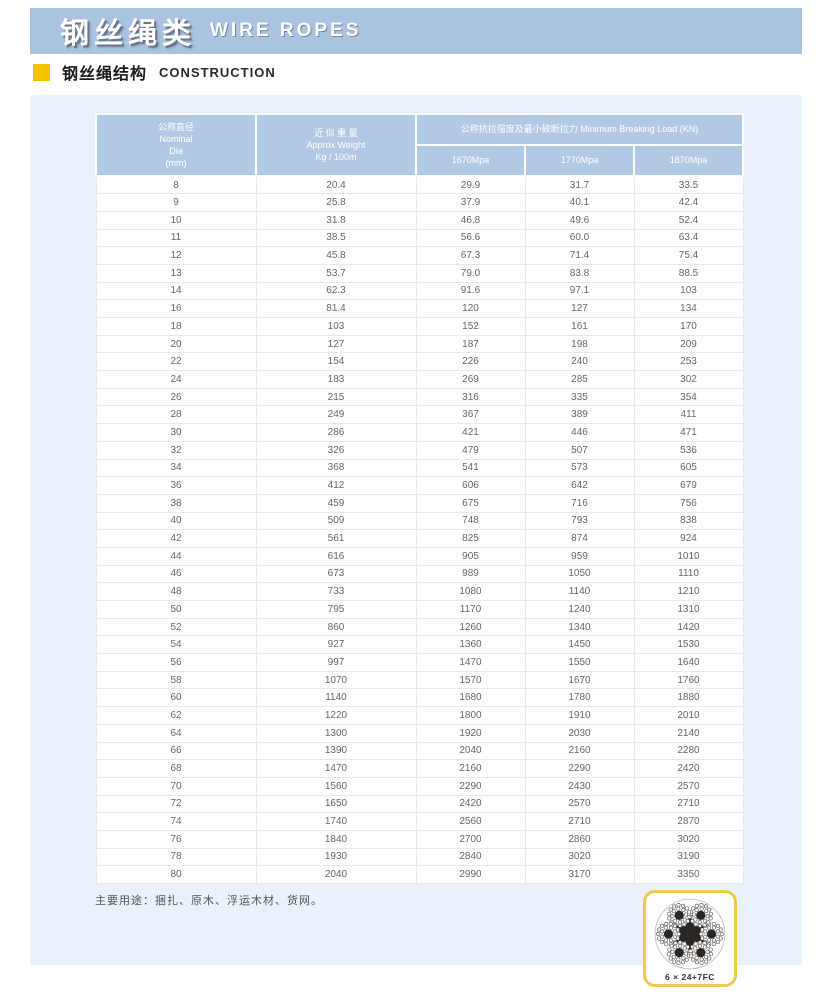  I want to click on table-cell: 71.4, so click(579, 255).